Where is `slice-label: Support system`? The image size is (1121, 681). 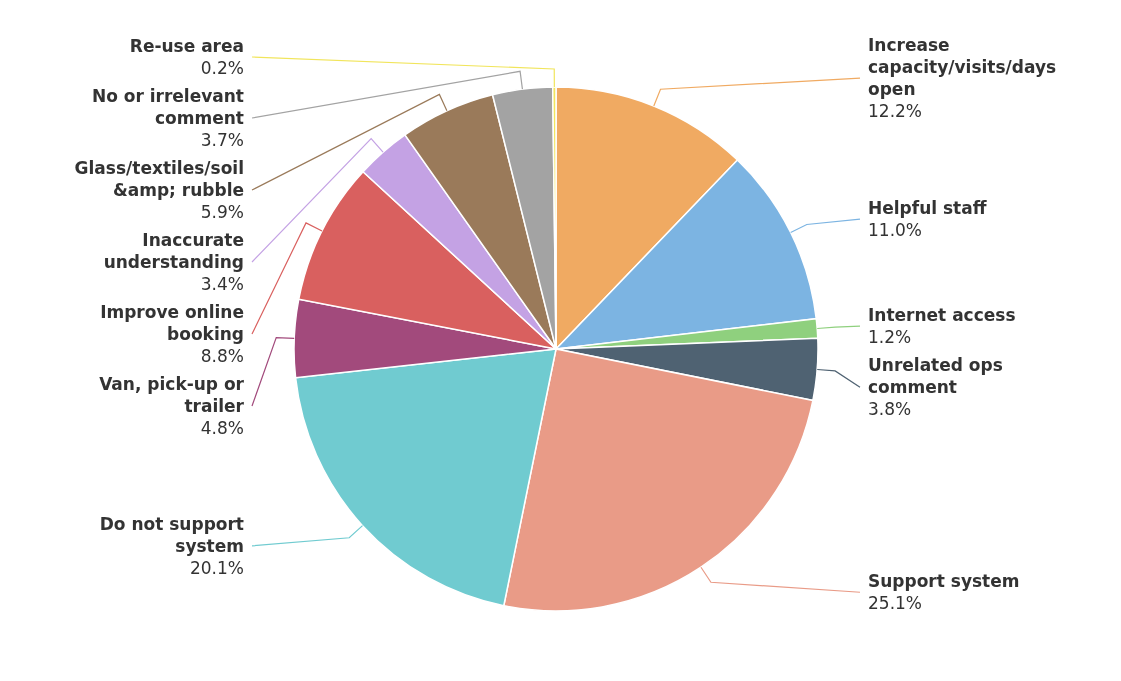 slice-label: Support system is located at coordinates (944, 581).